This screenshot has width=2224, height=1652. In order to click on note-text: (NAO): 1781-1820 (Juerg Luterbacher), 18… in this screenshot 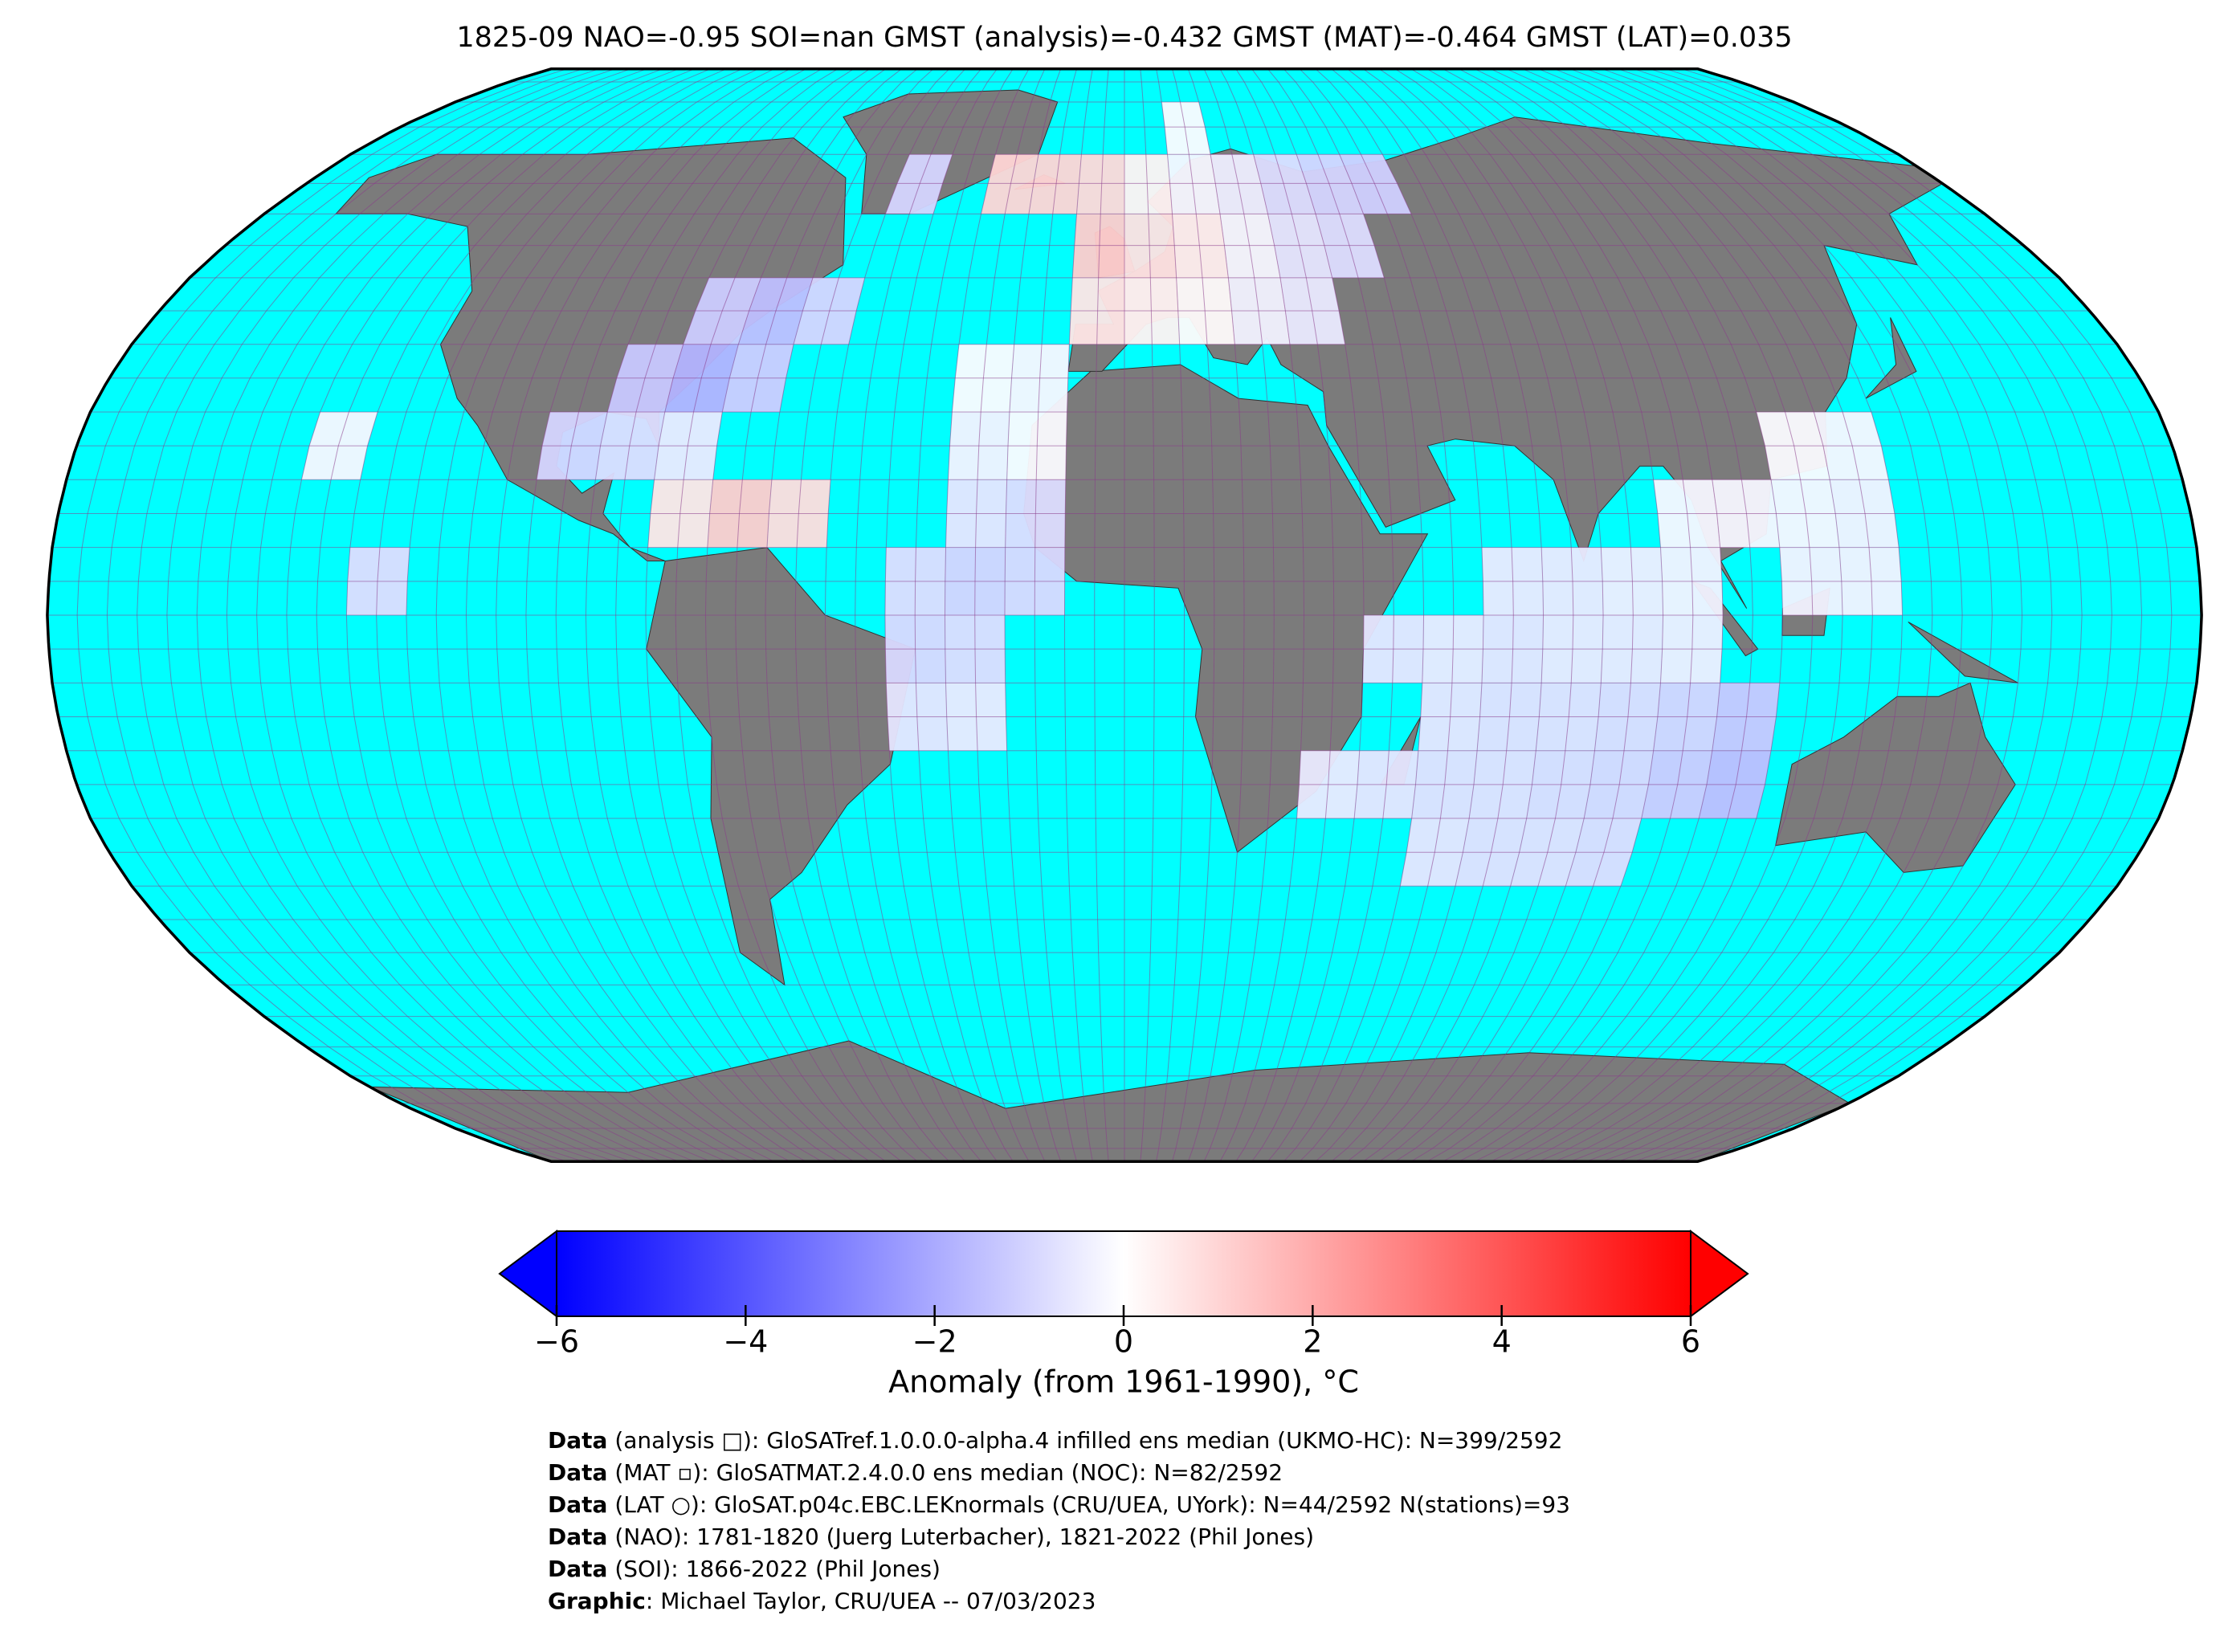, I will do `click(960, 1537)`.